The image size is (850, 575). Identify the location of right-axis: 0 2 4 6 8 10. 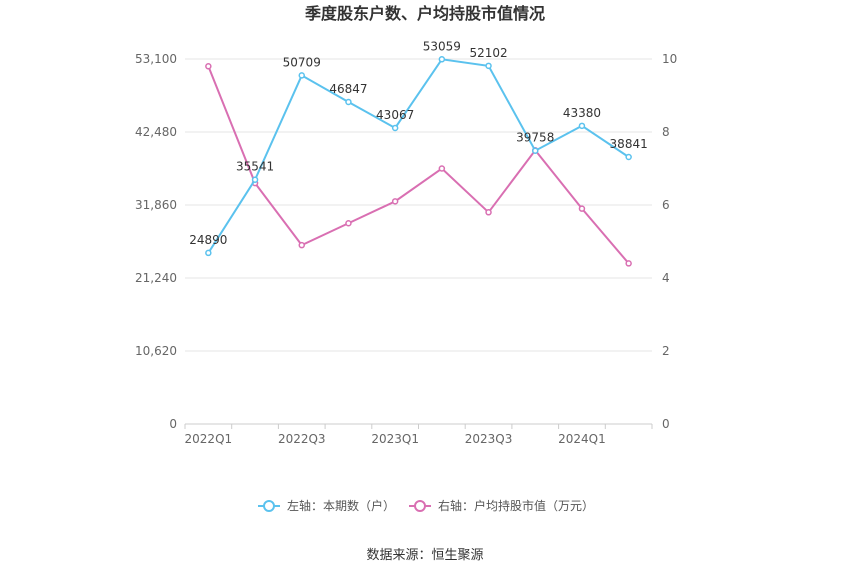
(669, 241).